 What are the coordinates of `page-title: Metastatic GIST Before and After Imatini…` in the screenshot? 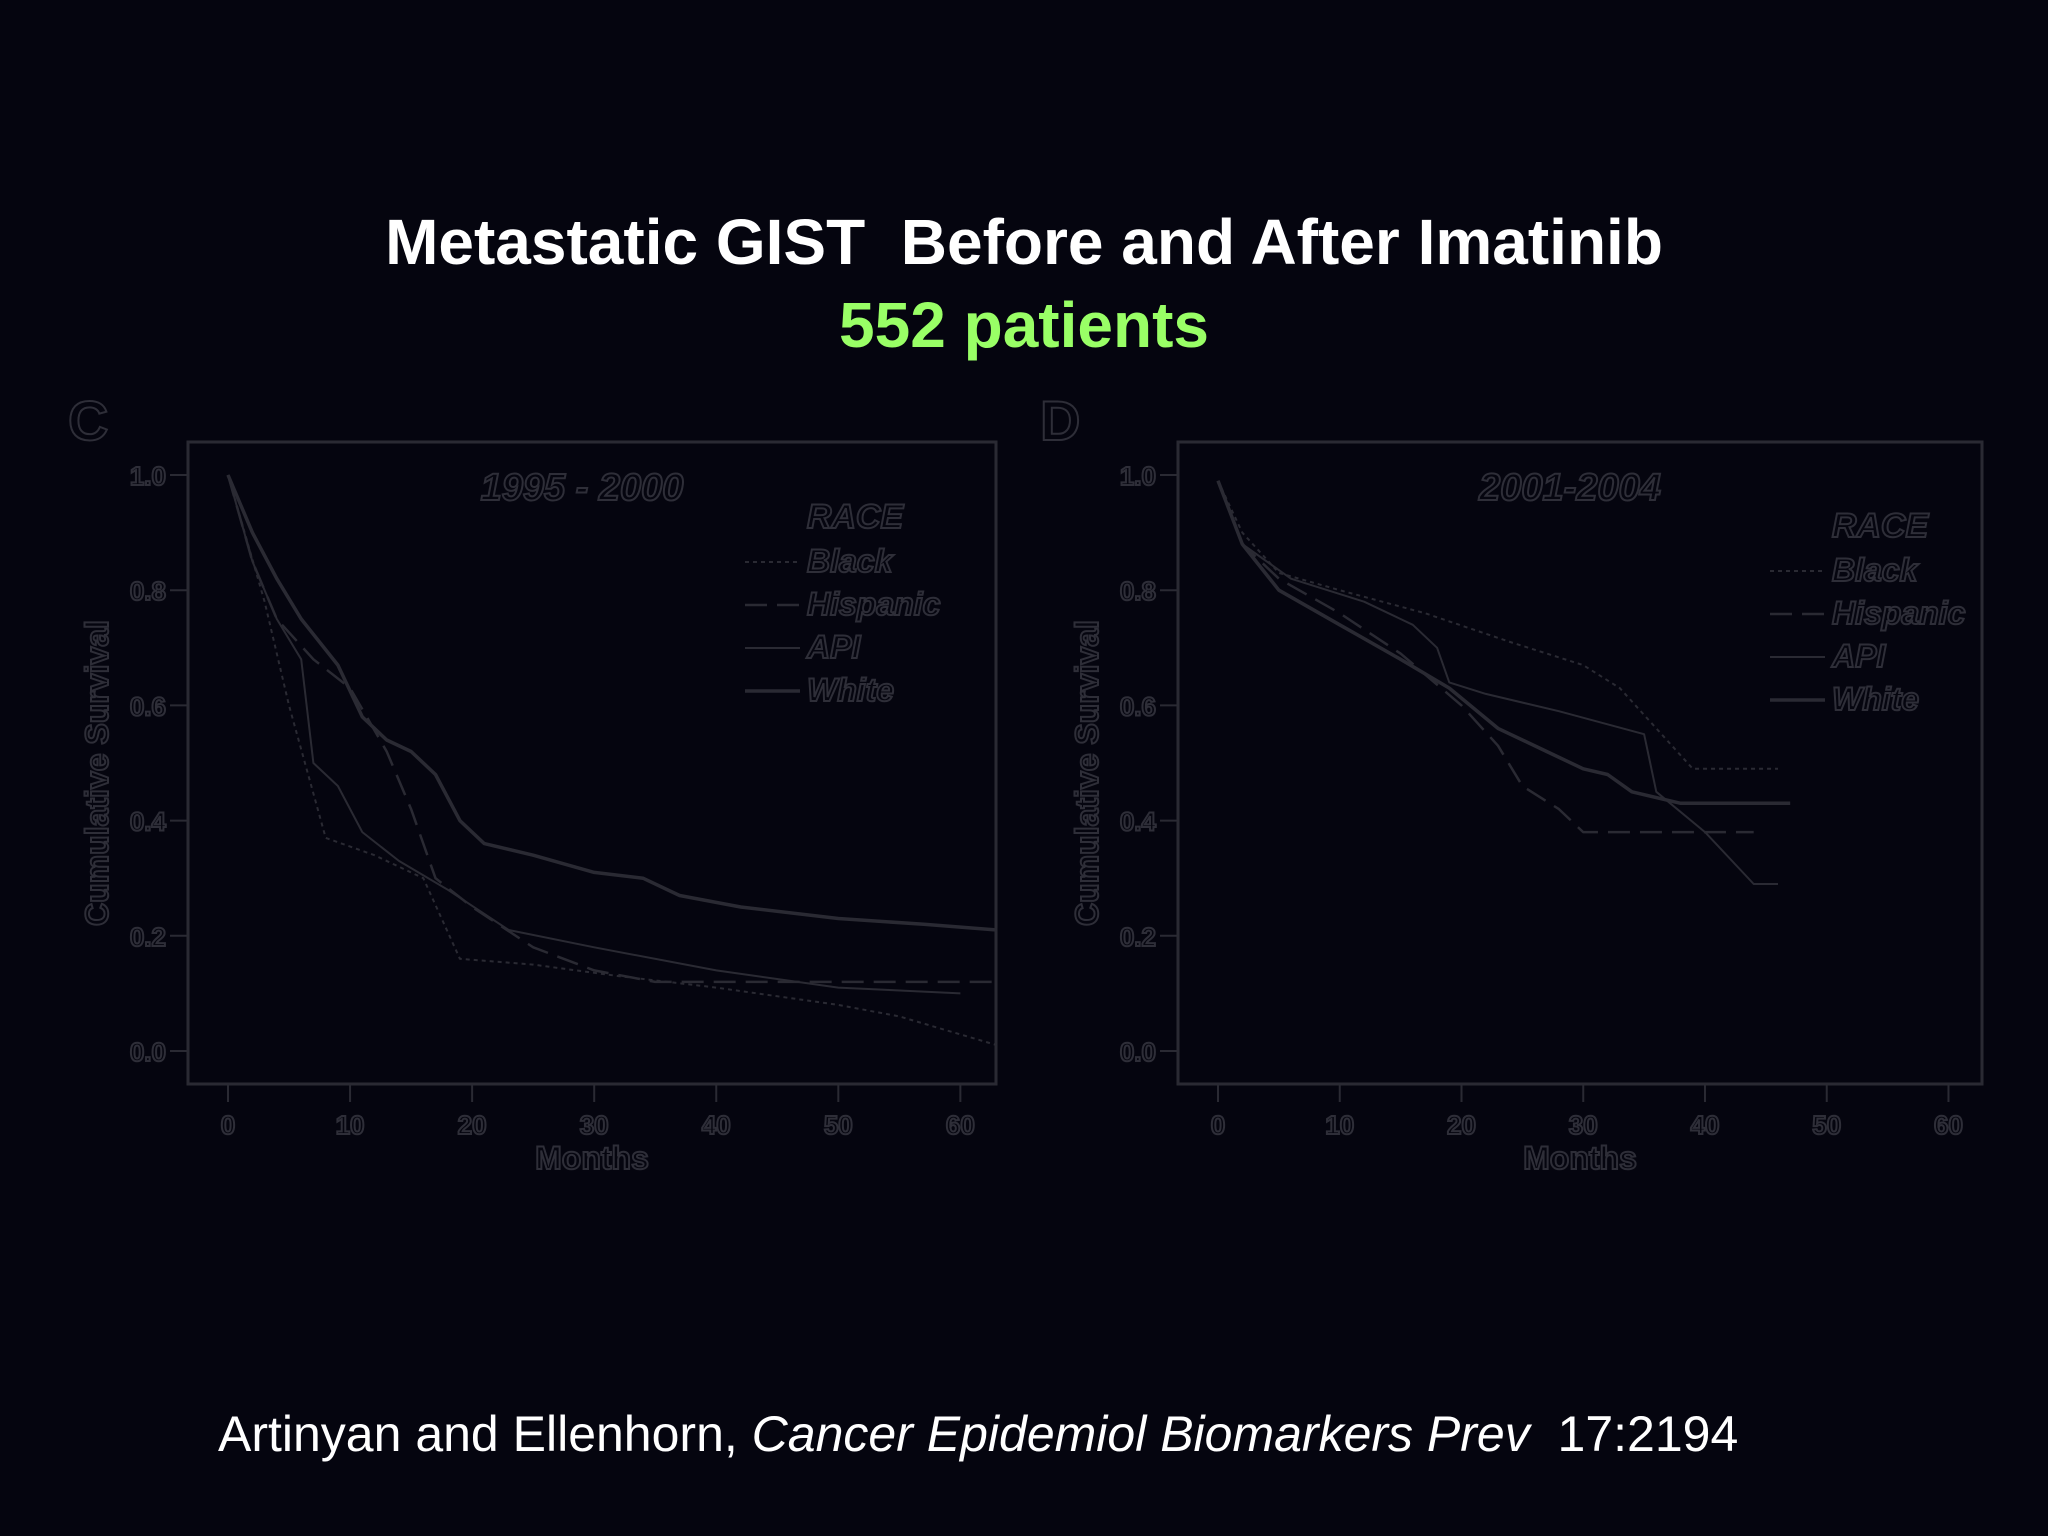 It's located at (1024, 242).